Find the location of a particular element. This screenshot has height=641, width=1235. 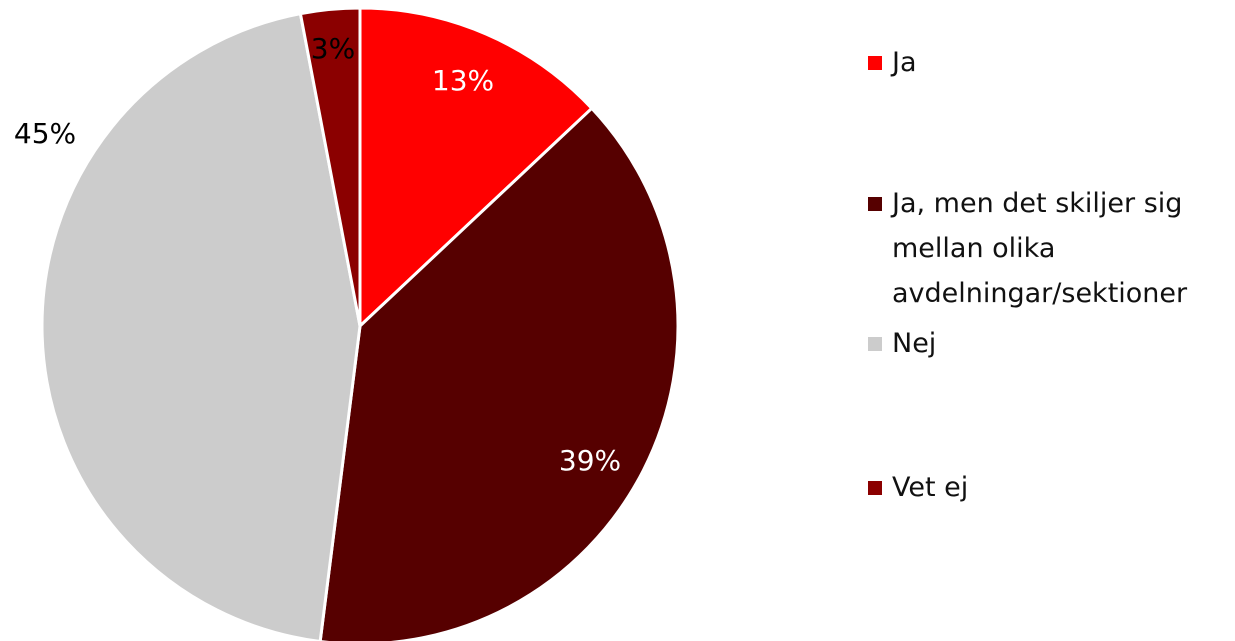

legend-label: Ja is located at coordinates (904, 62).